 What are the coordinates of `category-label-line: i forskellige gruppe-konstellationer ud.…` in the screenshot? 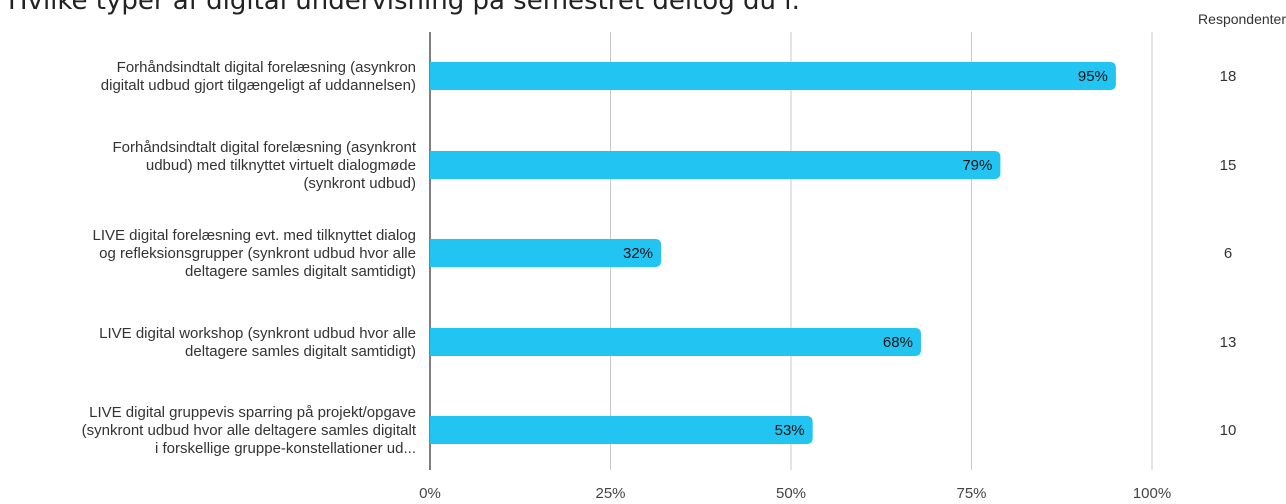 It's located at (285, 448).